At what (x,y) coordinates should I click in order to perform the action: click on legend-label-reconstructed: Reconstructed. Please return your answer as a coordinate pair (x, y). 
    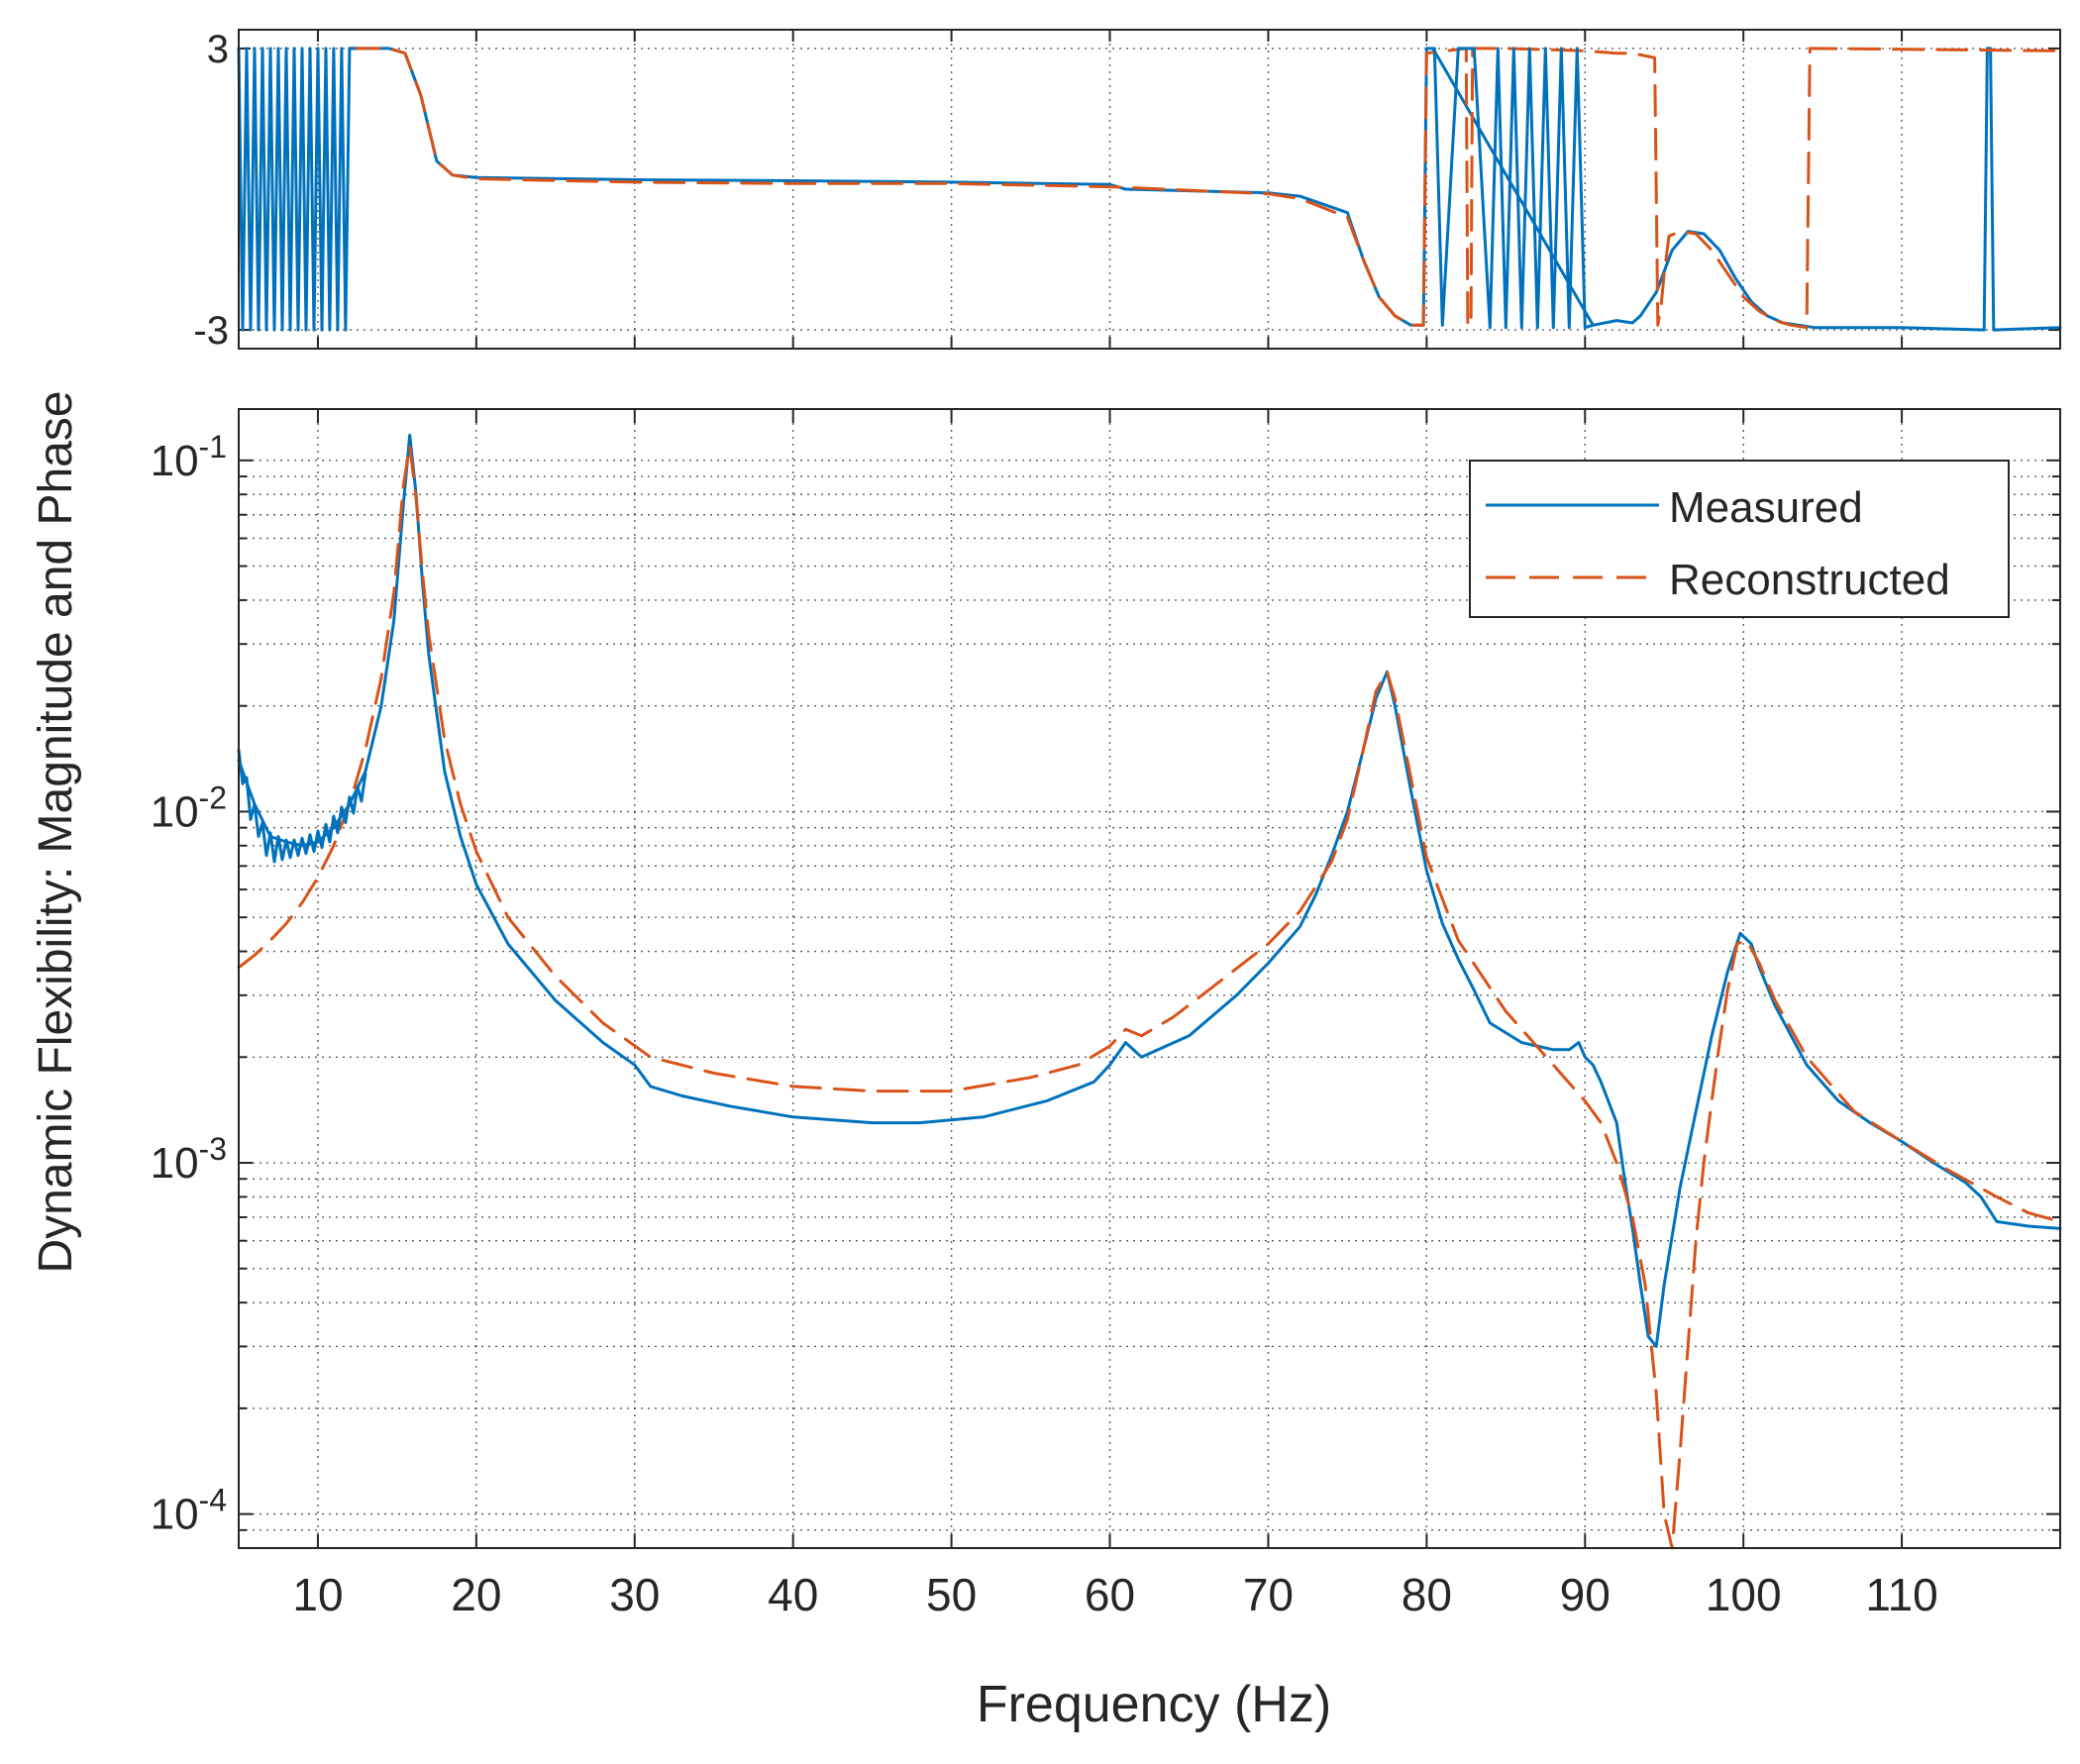
    Looking at the image, I should click on (1809, 580).